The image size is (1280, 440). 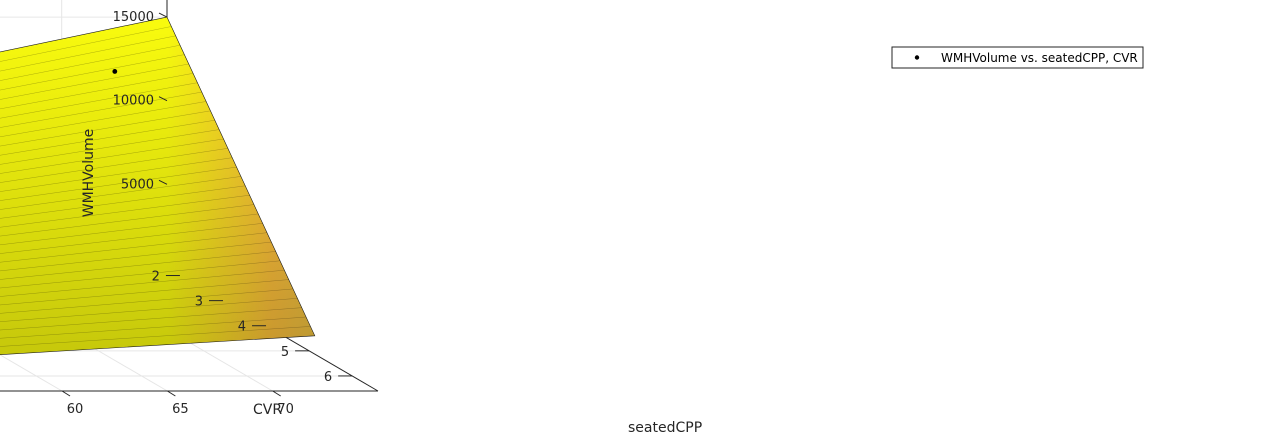 I want to click on y-tick-label: 2, so click(x=156, y=277).